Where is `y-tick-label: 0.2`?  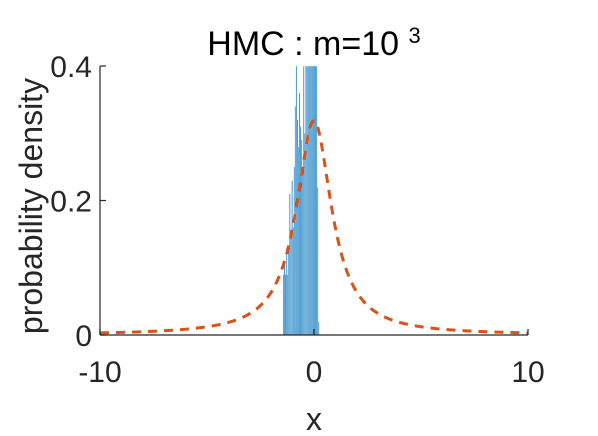
y-tick-label: 0.2 is located at coordinates (71, 202).